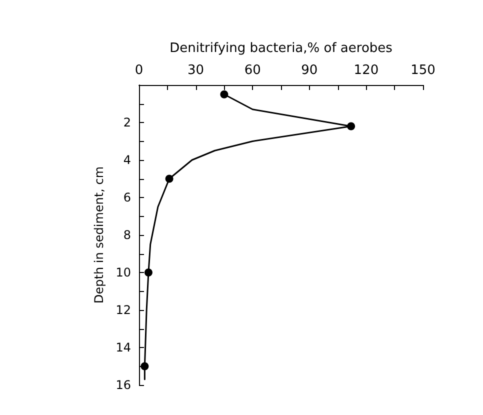 The width and height of the screenshot is (483, 415). Describe the element at coordinates (252, 70) in the screenshot. I see `x-tick-label: 60` at that location.